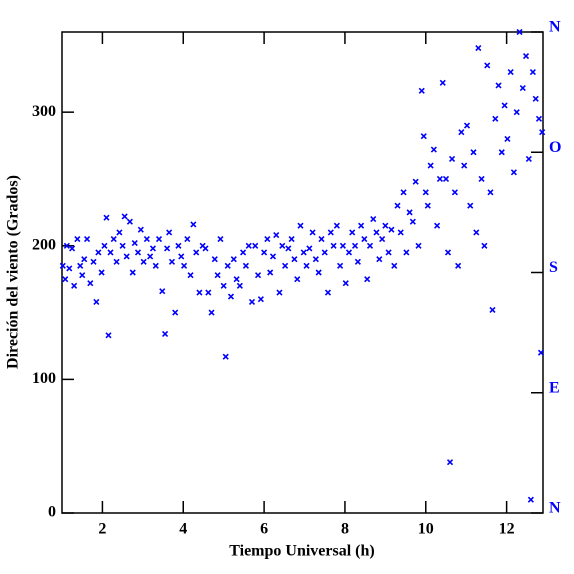 Image resolution: width=574 pixels, height=574 pixels. Describe the element at coordinates (44, 378) in the screenshot. I see `y-tick-label: 100` at that location.